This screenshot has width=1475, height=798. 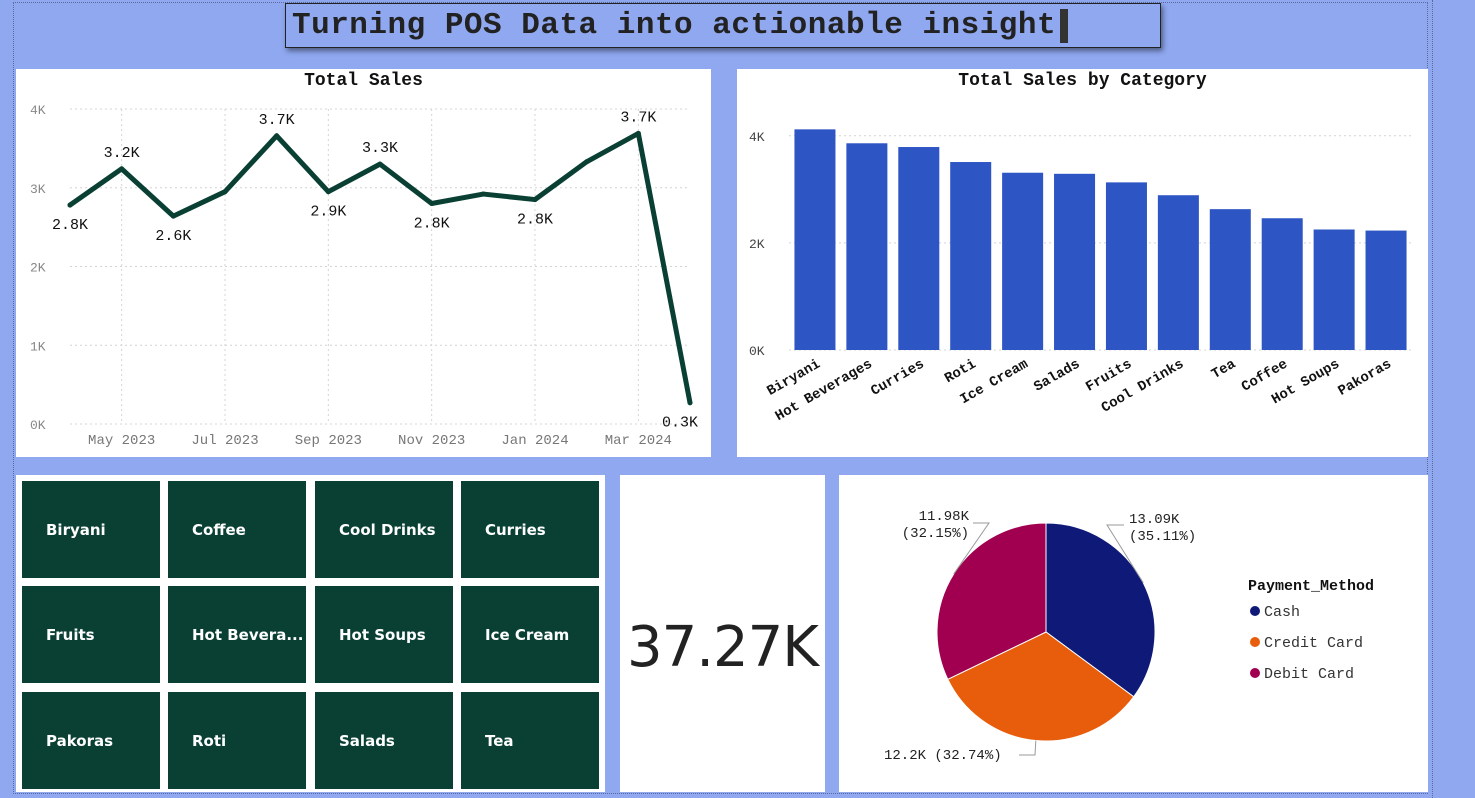 I want to click on text-cursor, so click(x=1064, y=25).